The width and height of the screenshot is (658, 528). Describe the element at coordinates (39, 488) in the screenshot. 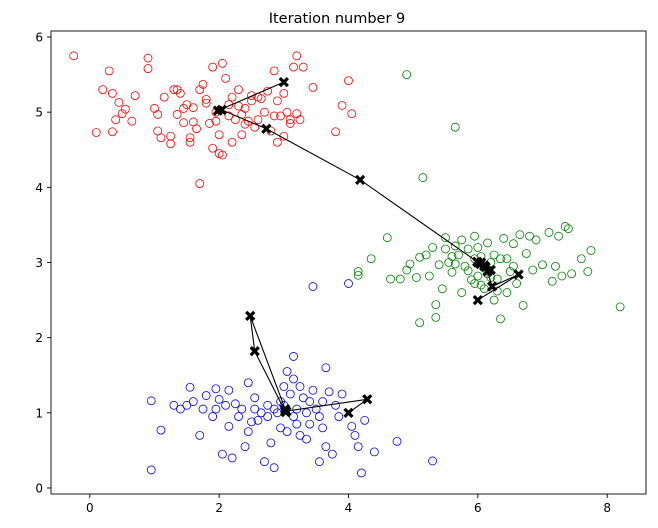

I see `y-tick-label: 0` at that location.